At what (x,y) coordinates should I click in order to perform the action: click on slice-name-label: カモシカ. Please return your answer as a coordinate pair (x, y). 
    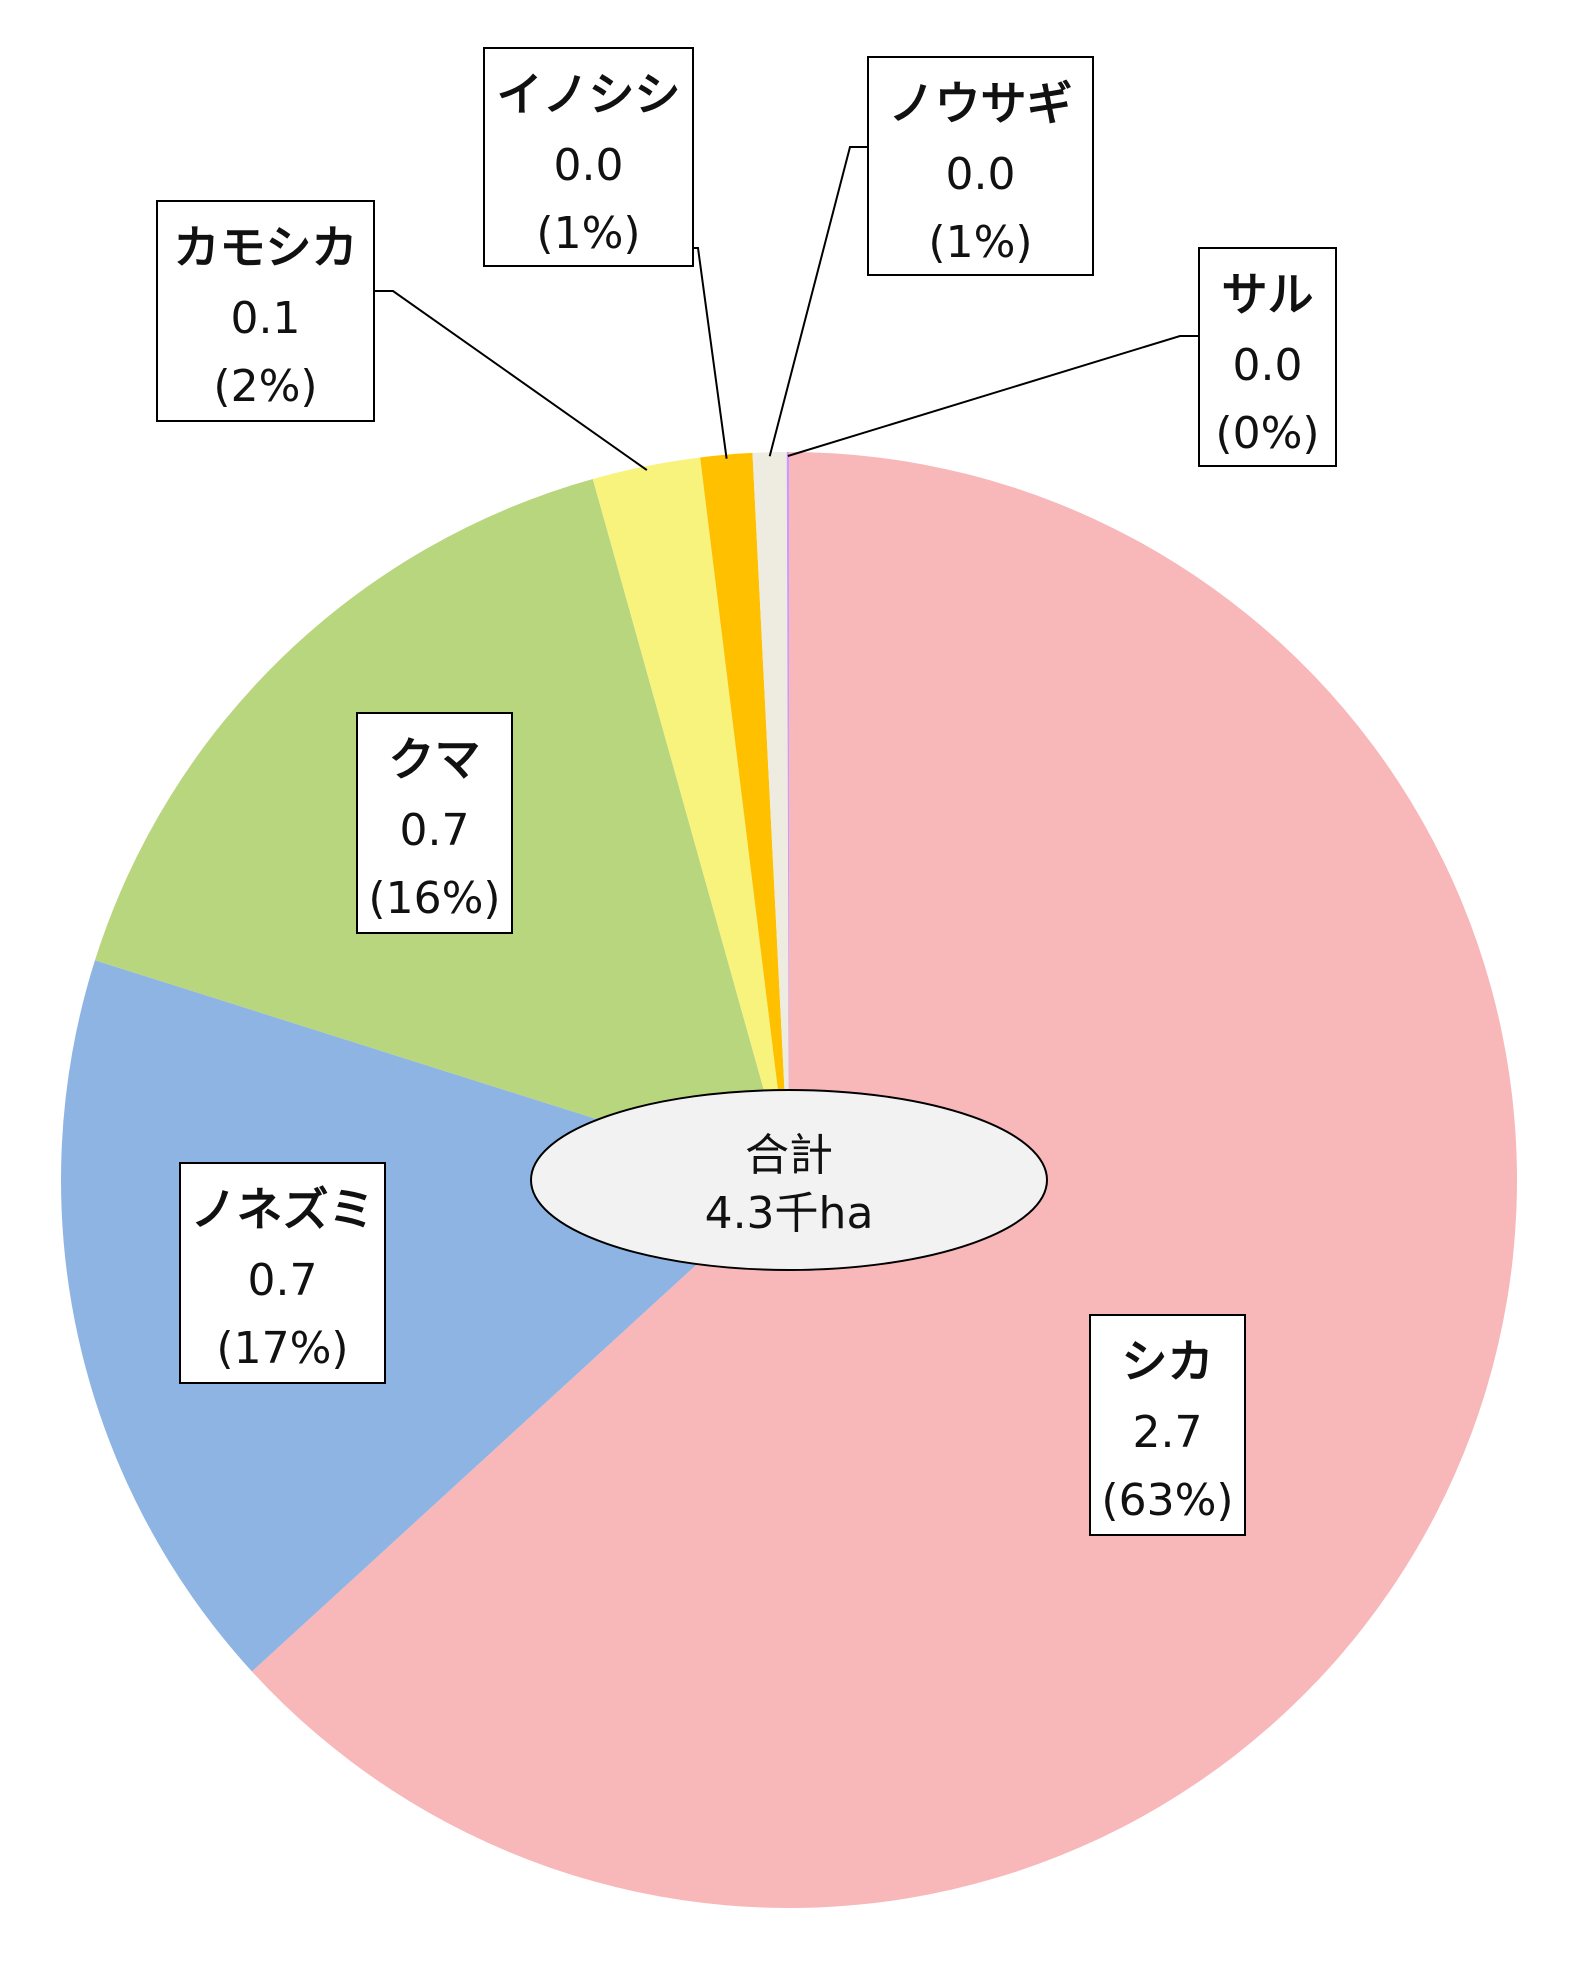
    Looking at the image, I should click on (266, 248).